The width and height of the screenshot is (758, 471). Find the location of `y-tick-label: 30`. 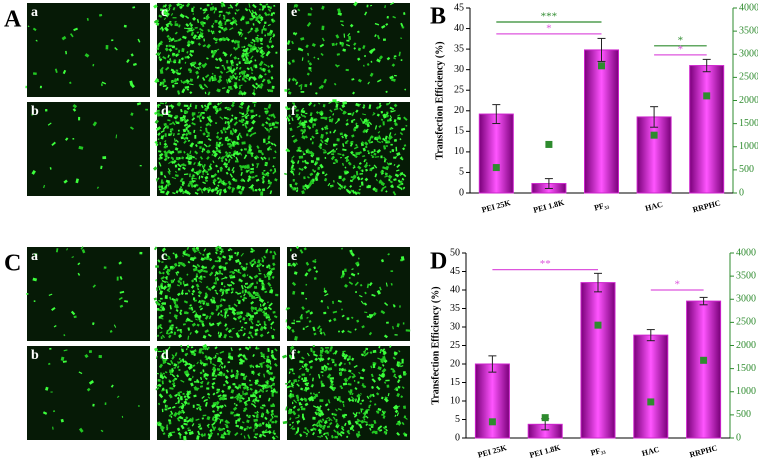

y-tick-label: 30 is located at coordinates (455, 326).